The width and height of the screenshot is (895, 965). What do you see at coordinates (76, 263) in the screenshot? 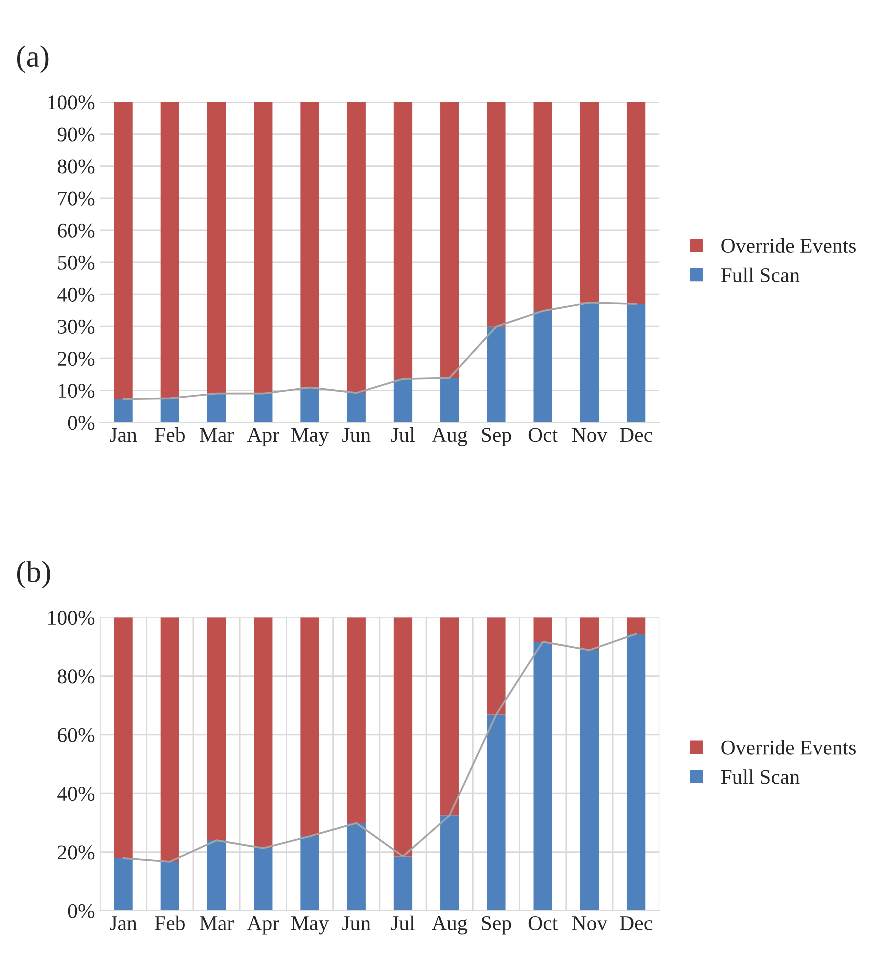
I see `y-tick-label: 50%` at bounding box center [76, 263].